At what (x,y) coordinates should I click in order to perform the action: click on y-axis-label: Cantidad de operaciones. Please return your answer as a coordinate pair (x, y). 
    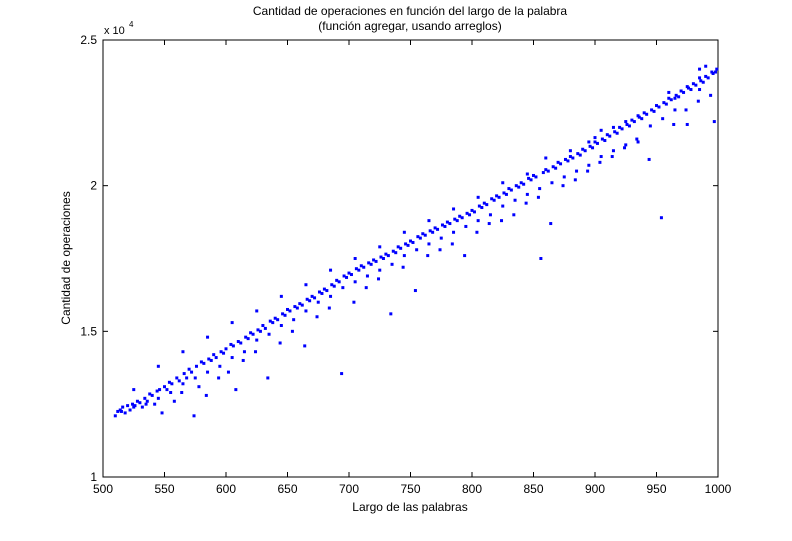
    Looking at the image, I should click on (66, 257).